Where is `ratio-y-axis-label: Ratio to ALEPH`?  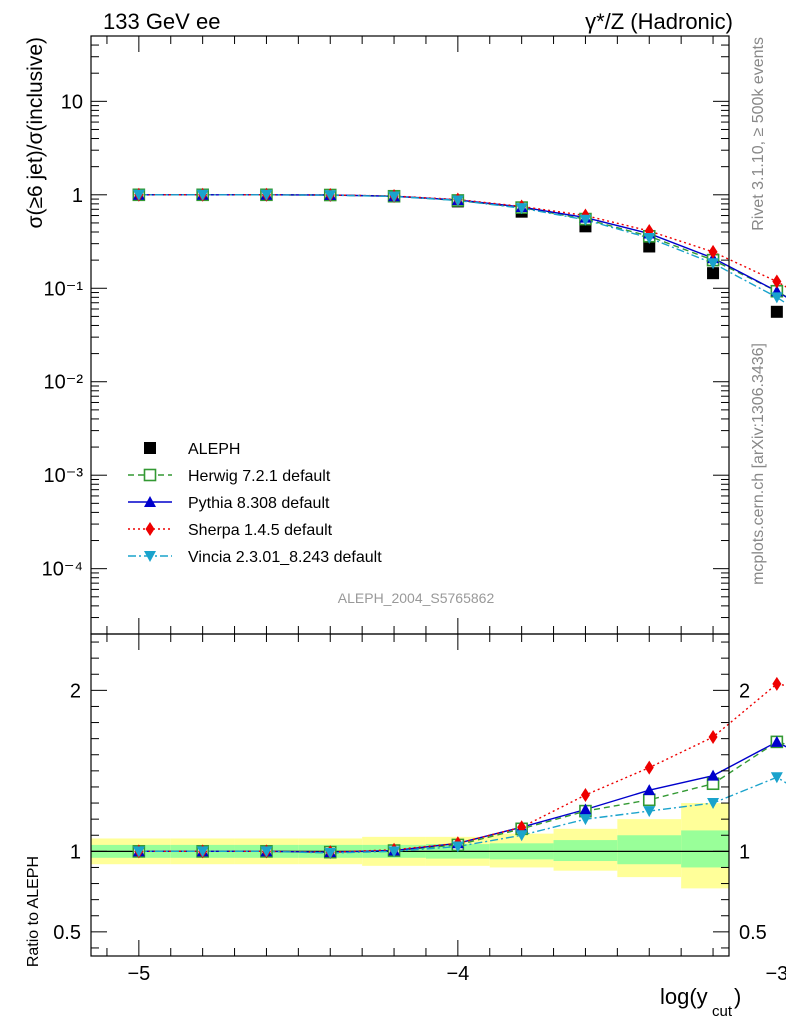 ratio-y-axis-label: Ratio to ALEPH is located at coordinates (33, 911).